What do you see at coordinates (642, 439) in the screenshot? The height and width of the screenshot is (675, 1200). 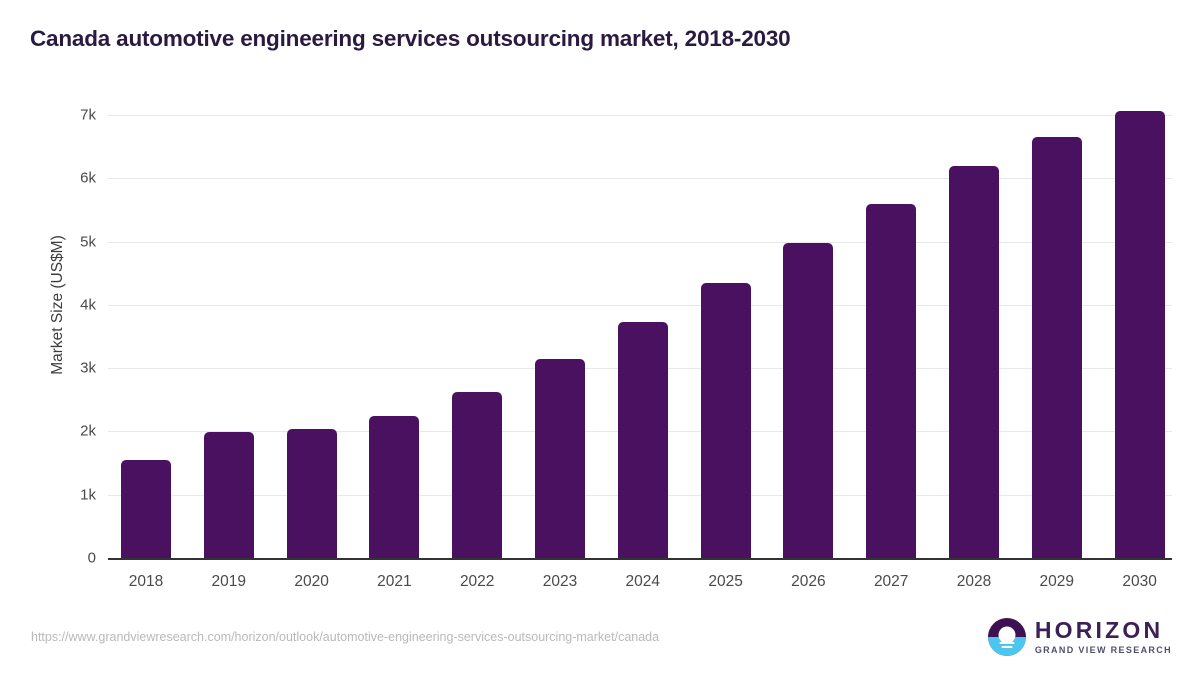 I see `bar-2024` at bounding box center [642, 439].